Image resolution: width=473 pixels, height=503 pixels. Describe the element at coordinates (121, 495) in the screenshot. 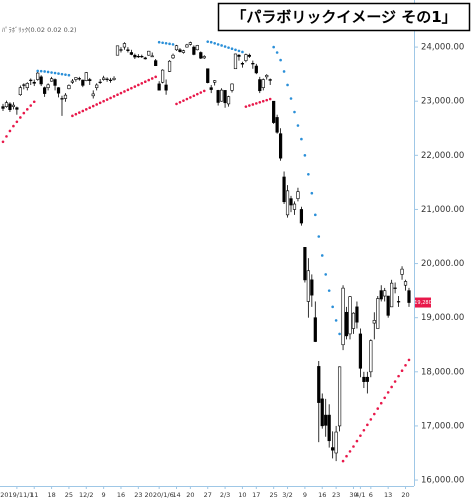

I see `x-tick-label: 16` at that location.